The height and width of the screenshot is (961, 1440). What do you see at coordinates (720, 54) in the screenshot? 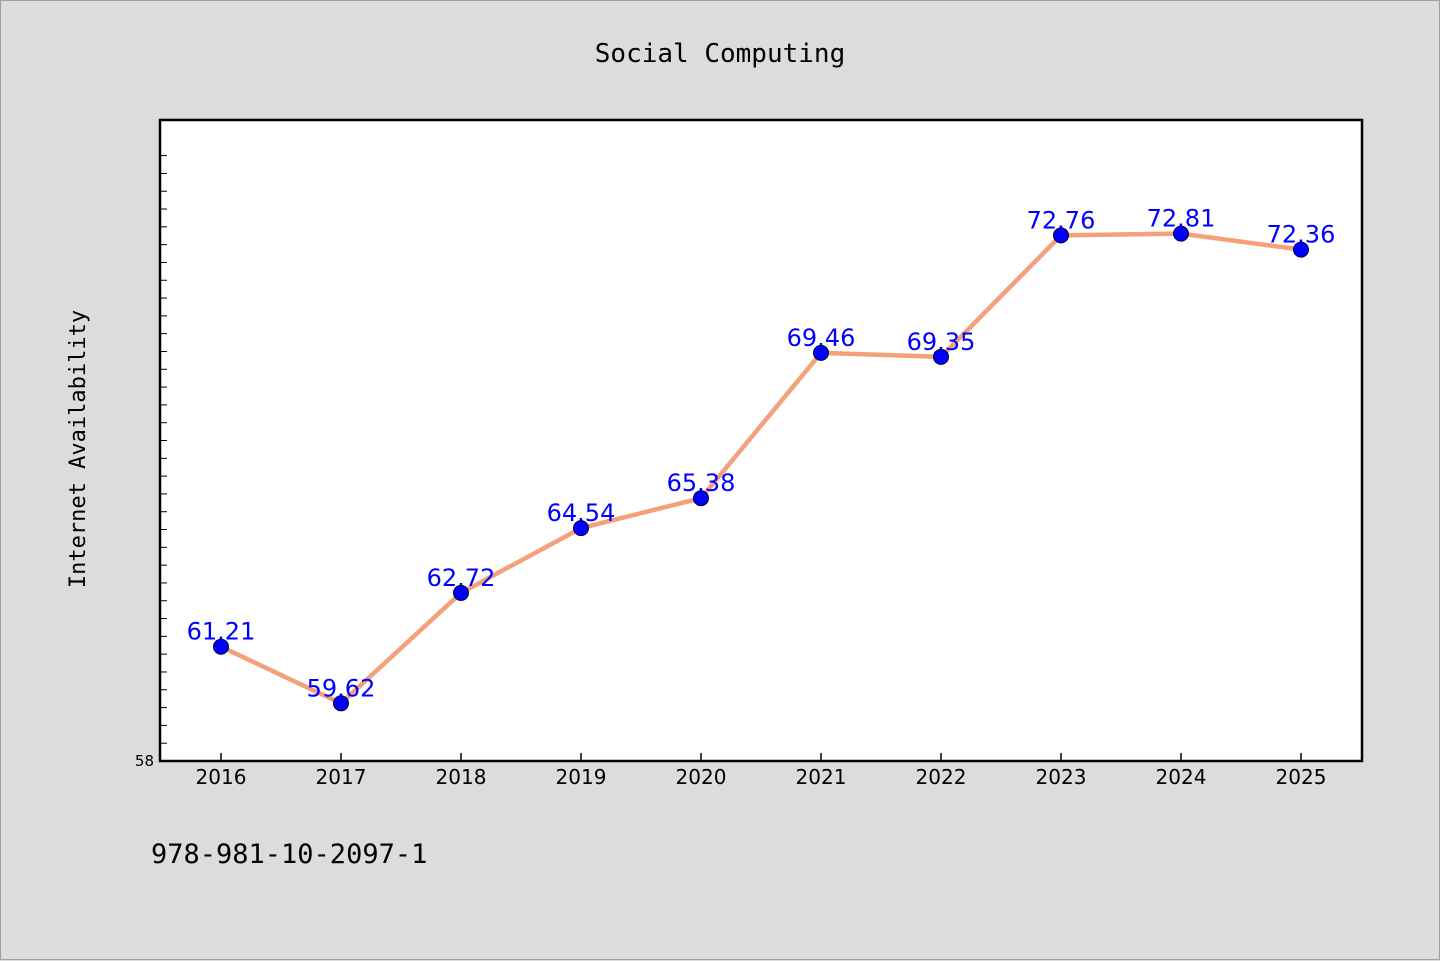
I see `chart-title: Social Computing` at bounding box center [720, 54].